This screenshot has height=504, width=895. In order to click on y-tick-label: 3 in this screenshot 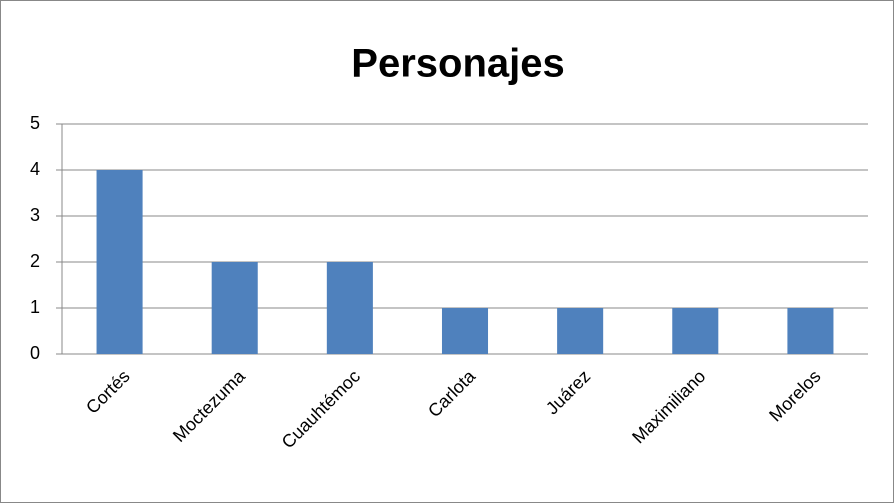, I will do `click(35, 215)`.